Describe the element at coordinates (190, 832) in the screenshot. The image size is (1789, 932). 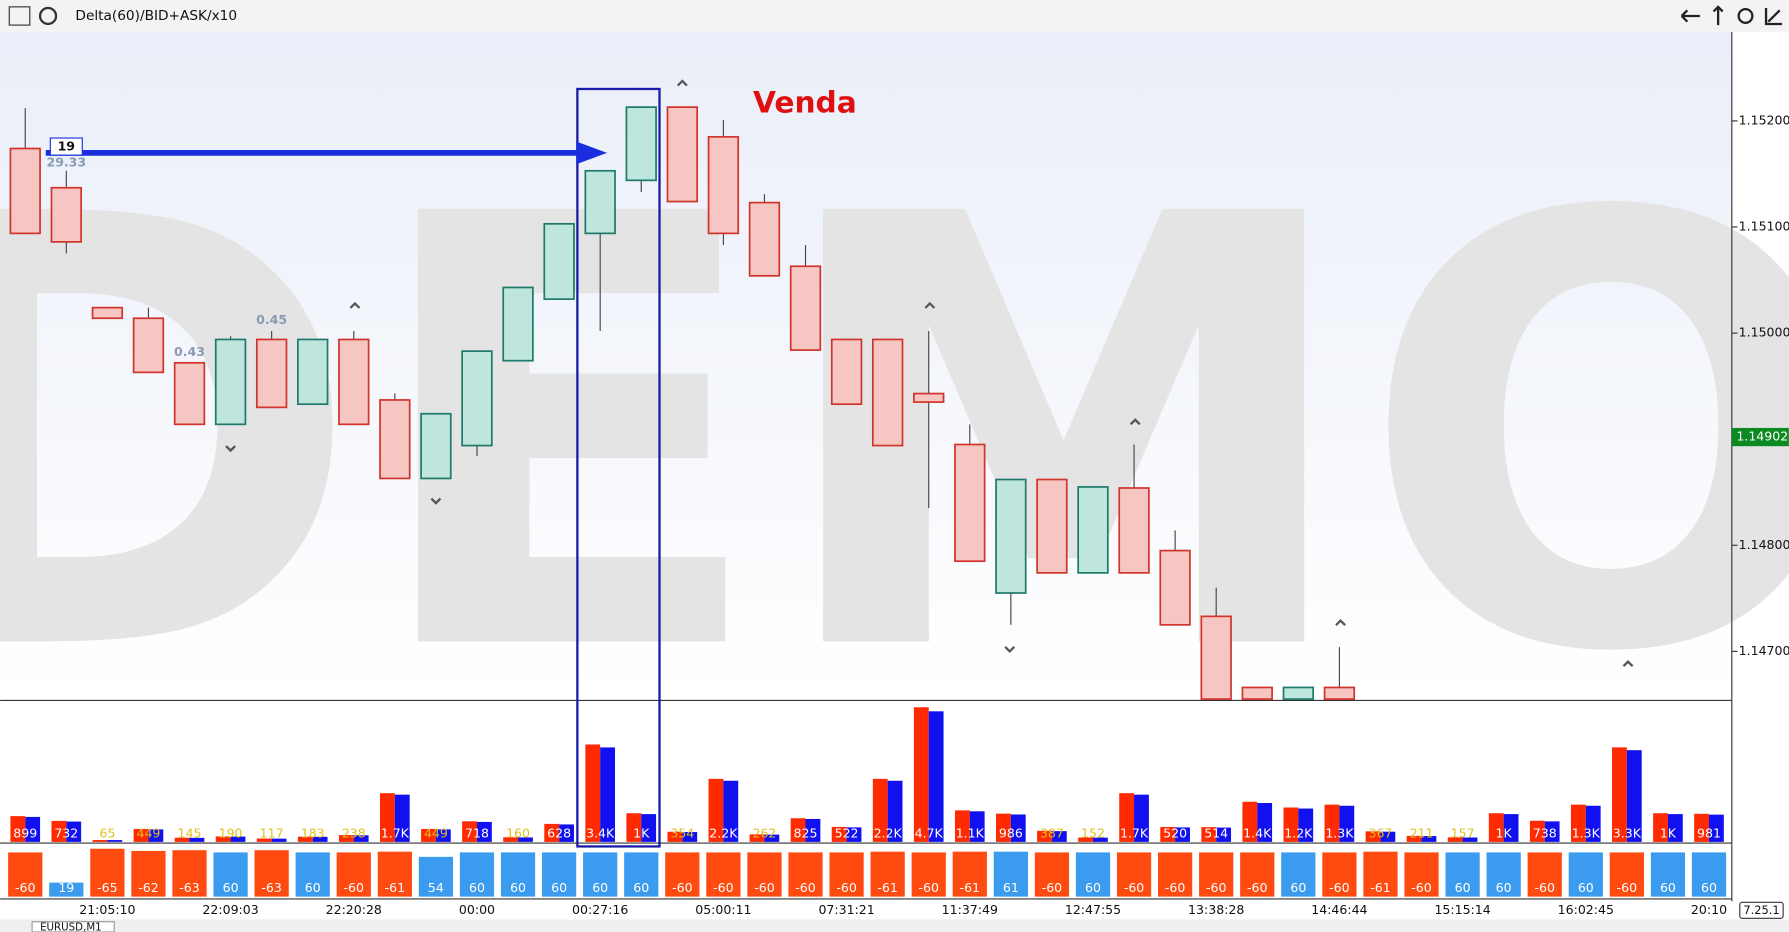
I see `volume-label: 145` at that location.